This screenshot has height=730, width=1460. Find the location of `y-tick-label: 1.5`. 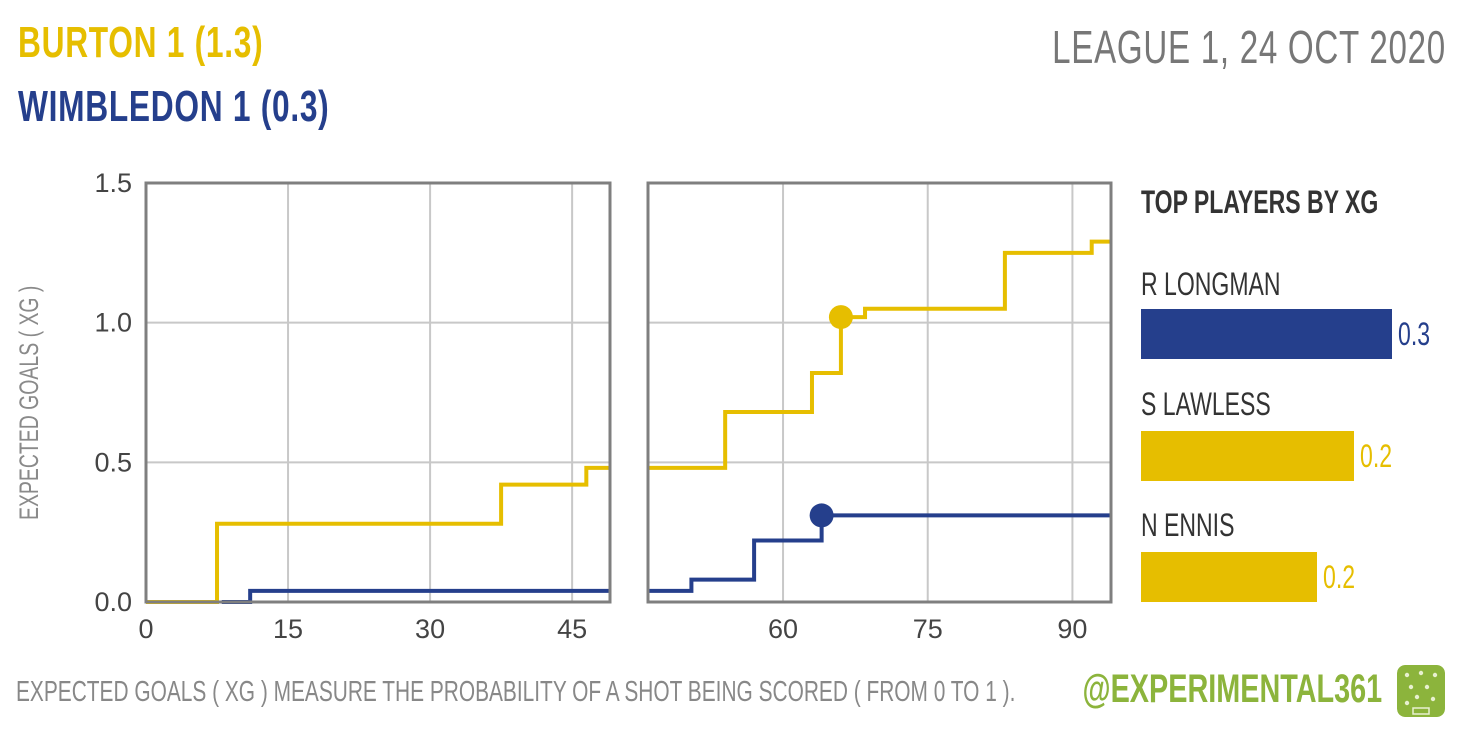

y-tick-label: 1.5 is located at coordinates (113, 183).